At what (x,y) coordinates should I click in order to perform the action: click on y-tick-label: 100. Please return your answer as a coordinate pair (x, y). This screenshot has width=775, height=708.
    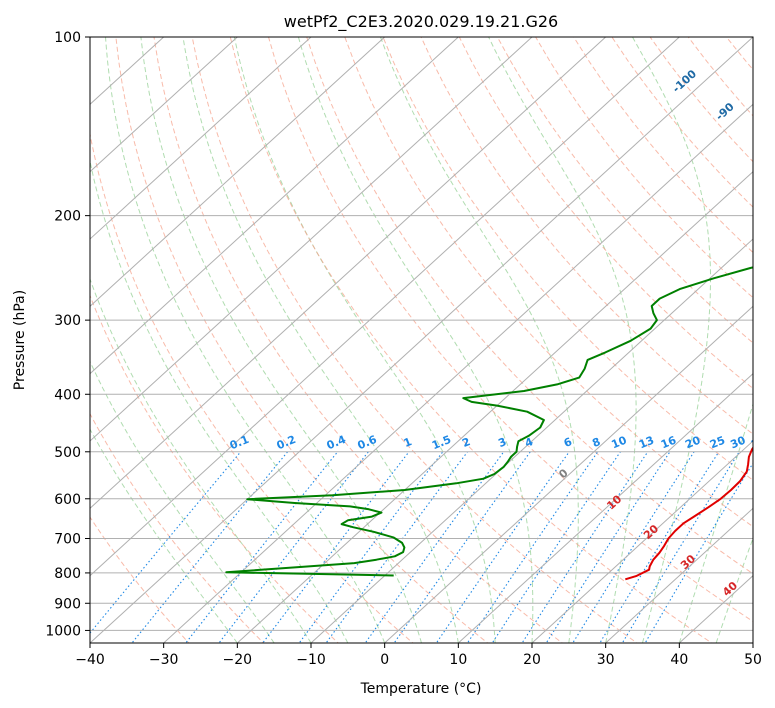
    Looking at the image, I should click on (67, 38).